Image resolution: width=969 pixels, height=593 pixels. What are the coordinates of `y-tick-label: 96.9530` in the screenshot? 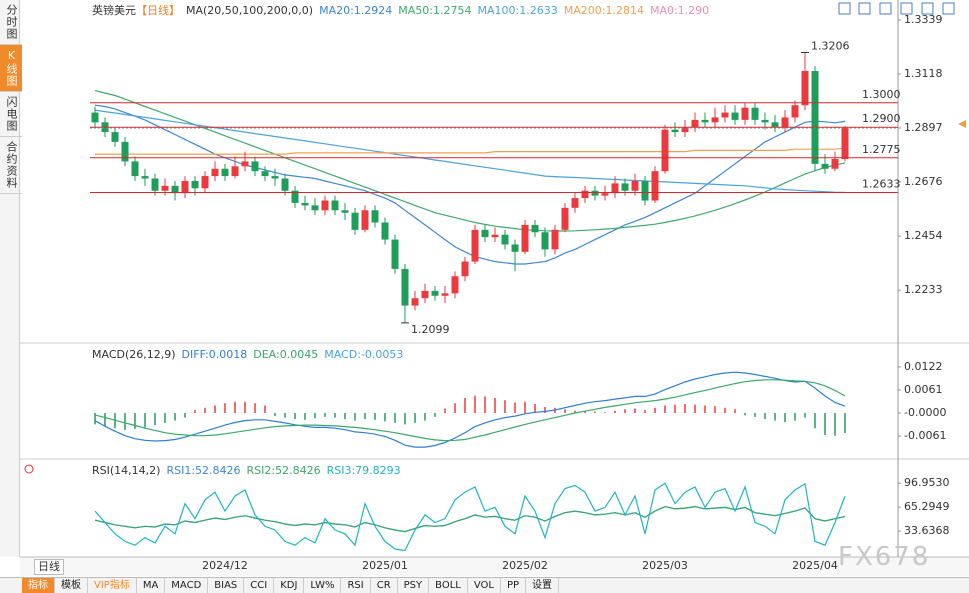 It's located at (927, 482).